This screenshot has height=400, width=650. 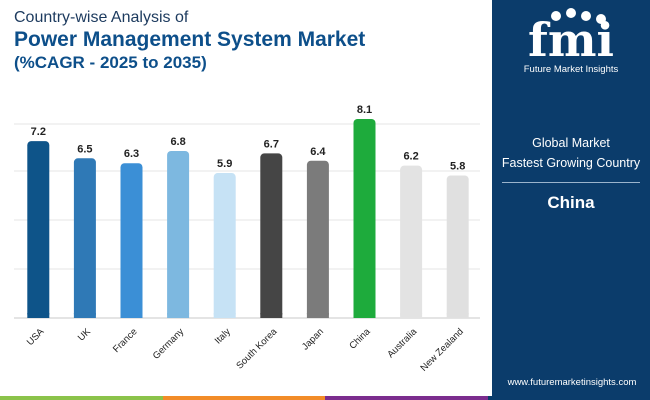 I want to click on tick-label-uk: UK, so click(x=85, y=335).